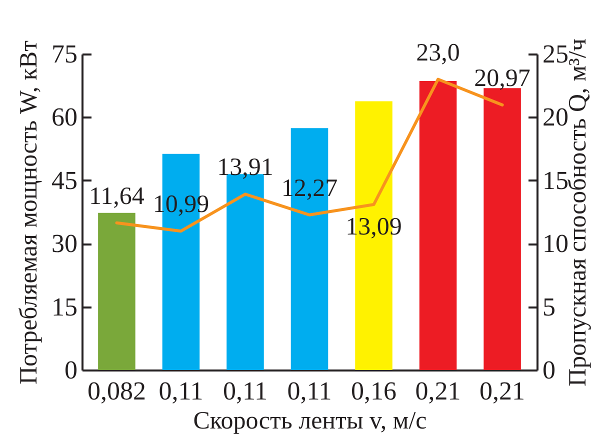 This screenshot has width=611, height=441. I want to click on x-axis-title: Скорость ленты v, м/с, so click(310, 421).